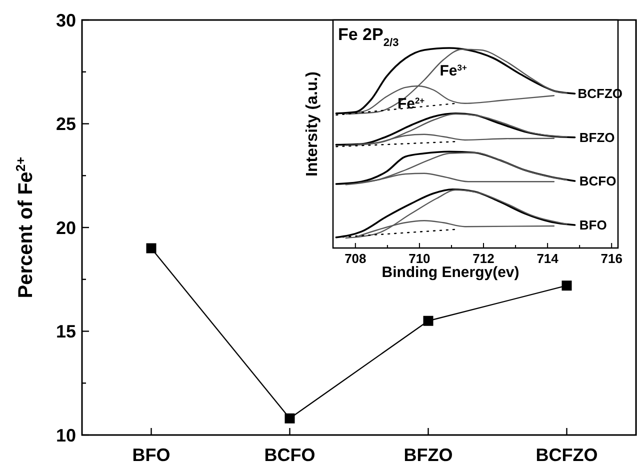 This screenshot has width=637, height=466. I want to click on annotation: BCFO, so click(597, 181).